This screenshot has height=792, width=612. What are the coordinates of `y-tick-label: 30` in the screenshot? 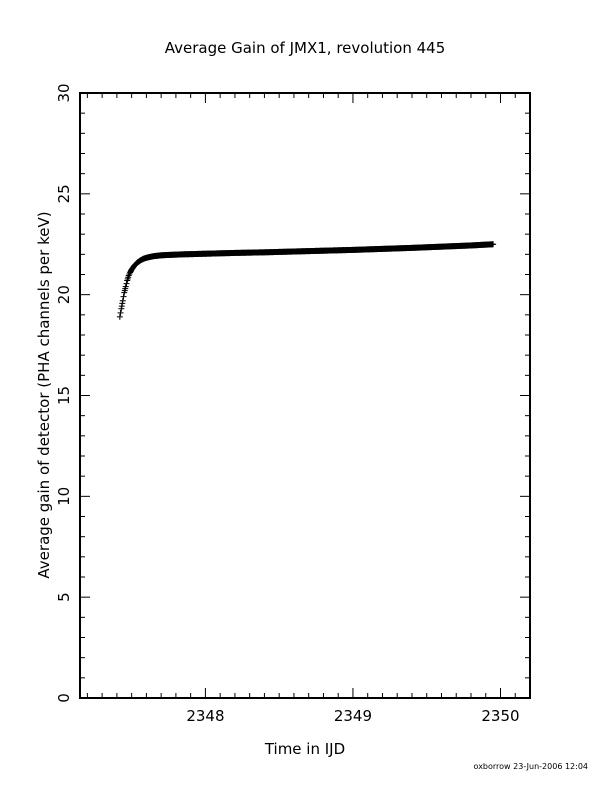 It's located at (64, 92).